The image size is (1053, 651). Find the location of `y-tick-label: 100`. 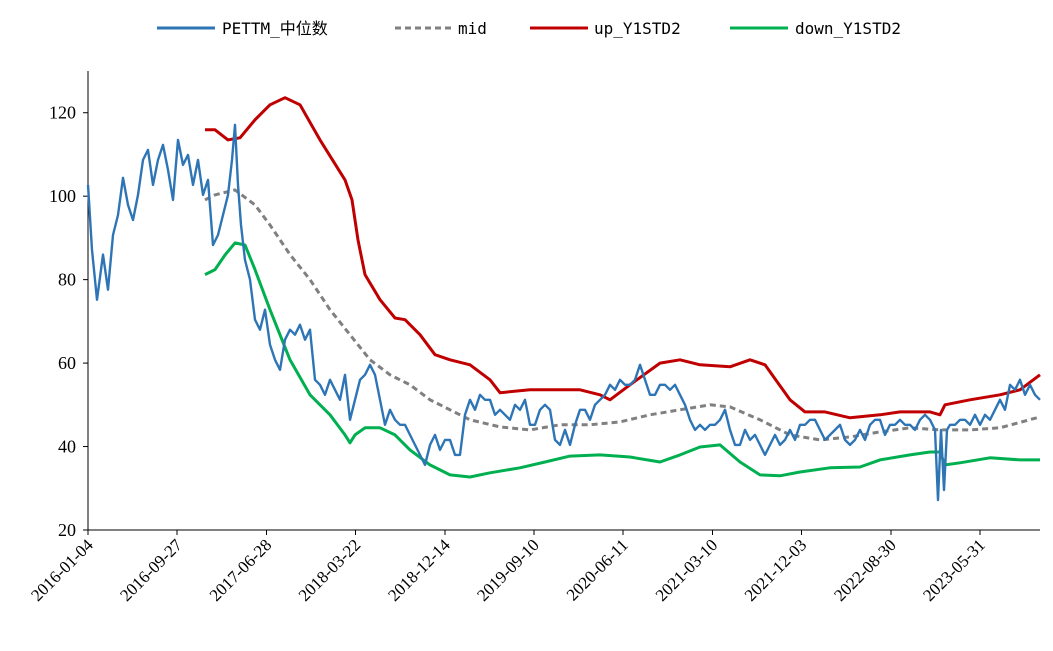

y-tick-label: 100 is located at coordinates (62, 196).